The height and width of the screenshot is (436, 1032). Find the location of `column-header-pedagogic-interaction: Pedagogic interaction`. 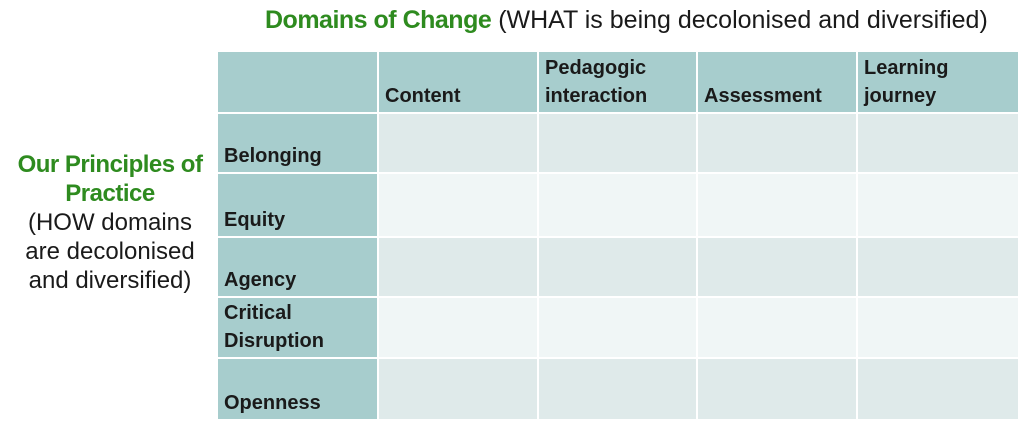

column-header-pedagogic-interaction: Pedagogic interaction is located at coordinates (617, 82).